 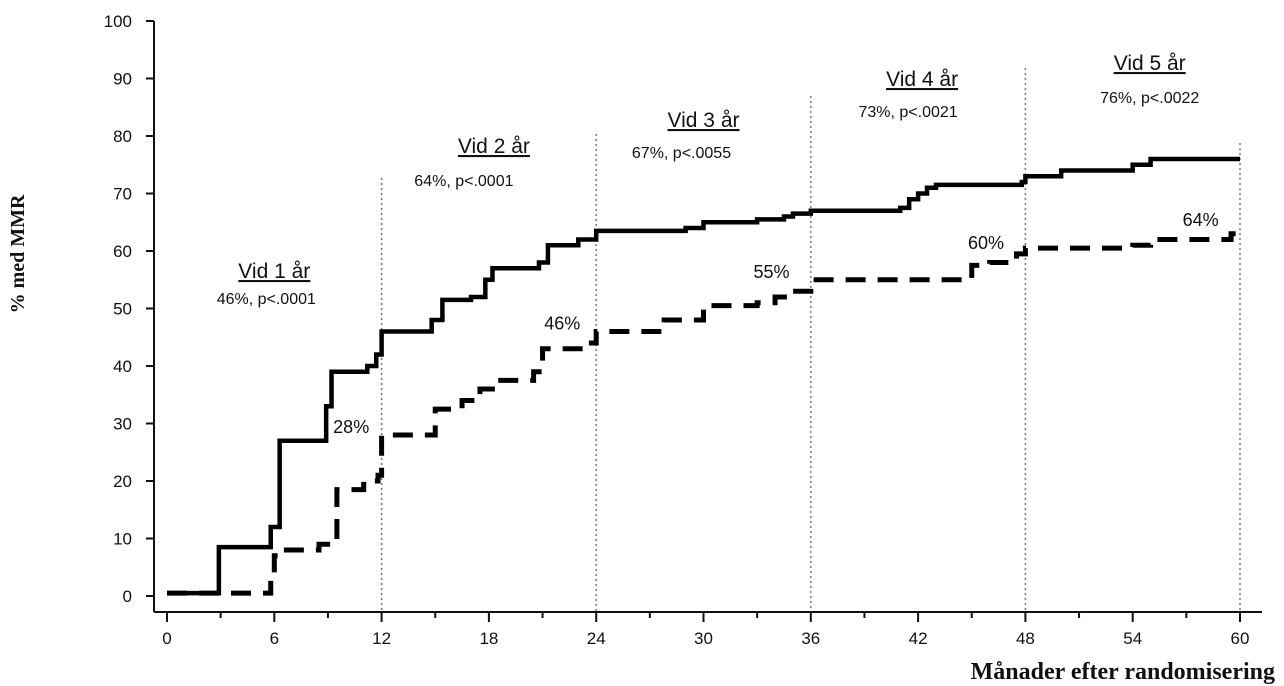 I want to click on dashed-series-label: 64%, so click(x=1201, y=220).